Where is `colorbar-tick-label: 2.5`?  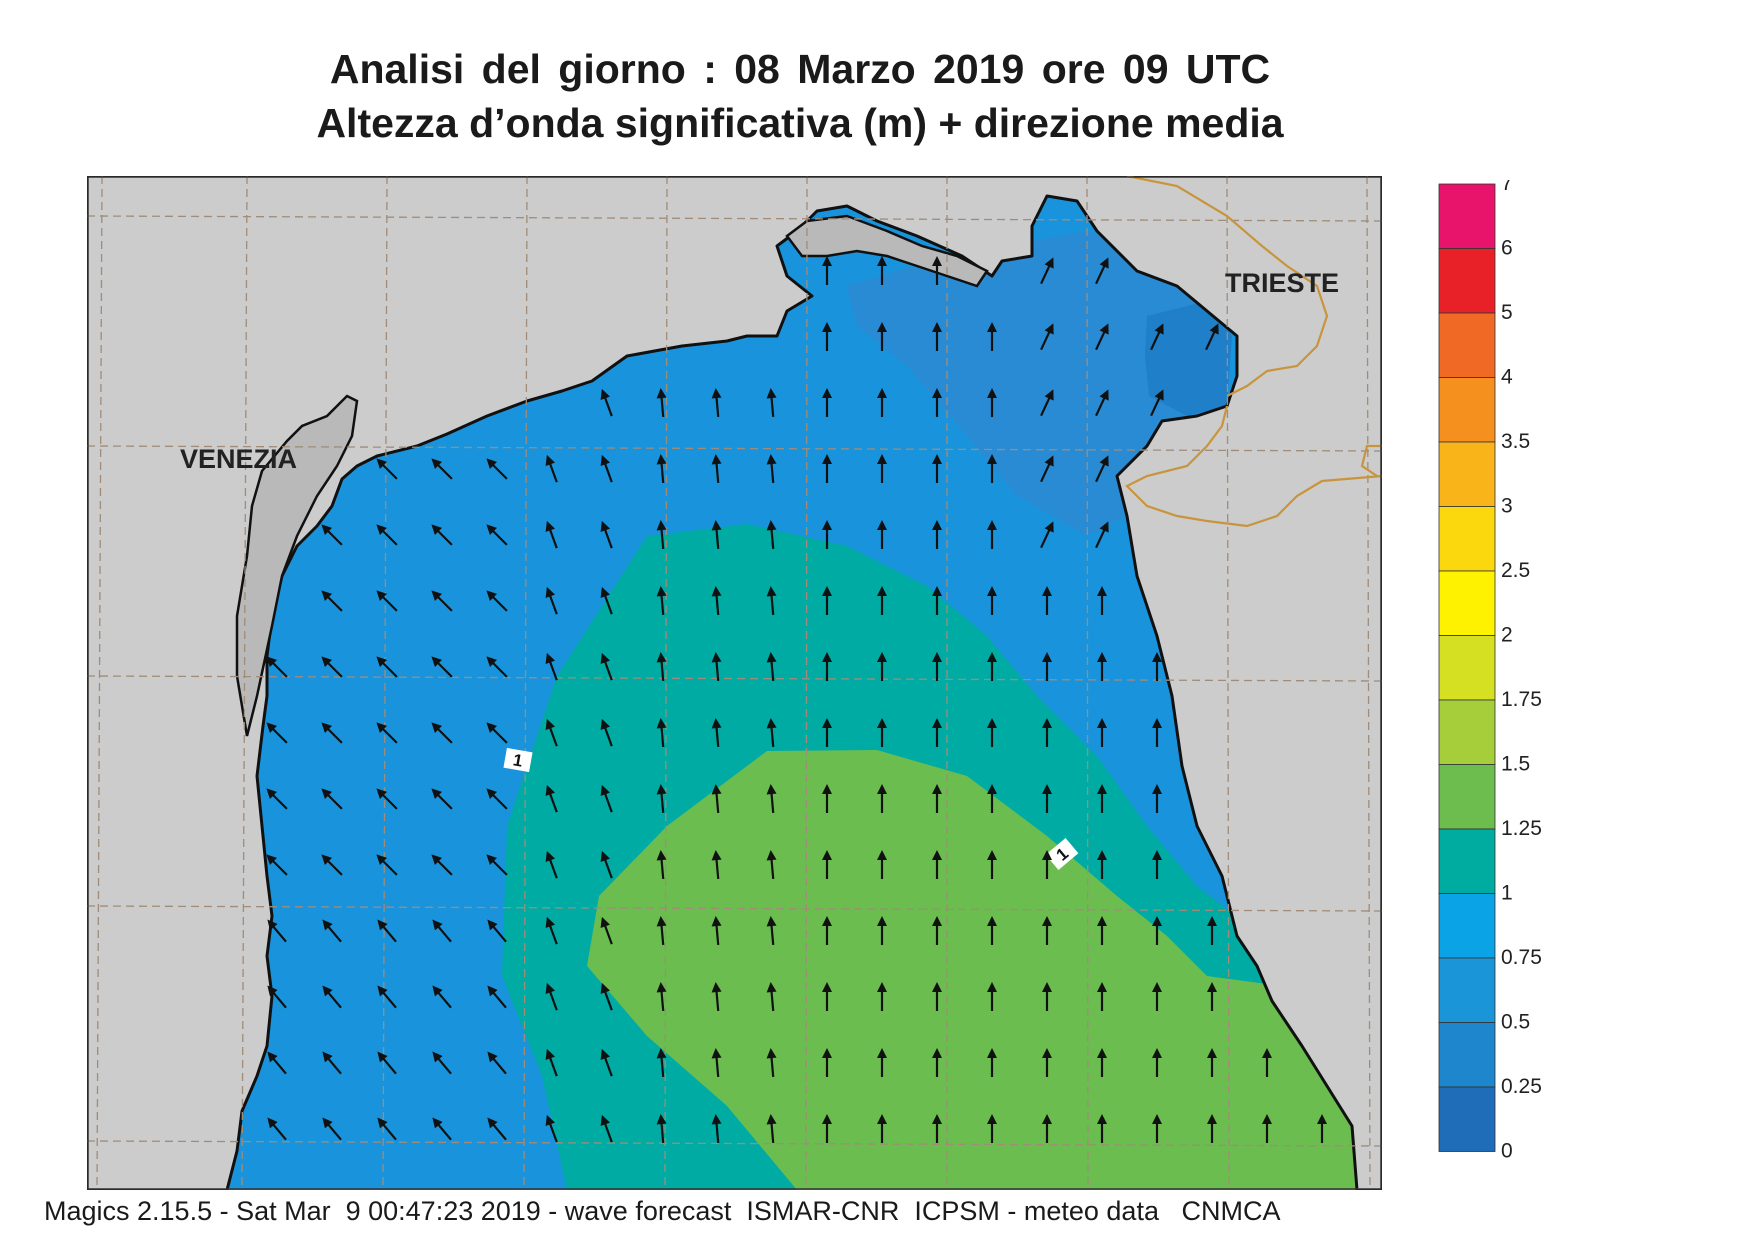
colorbar-tick-label: 2.5 is located at coordinates (1515, 570).